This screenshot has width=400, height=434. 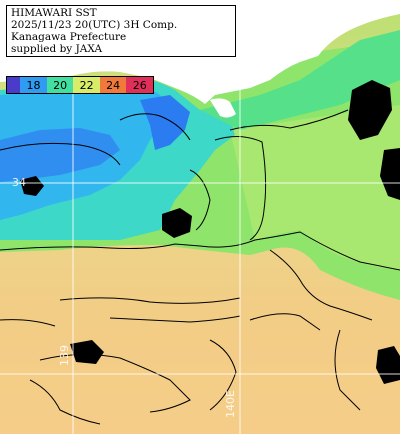 I want to click on colorbar-swatch-cold, so click(x=14, y=85).